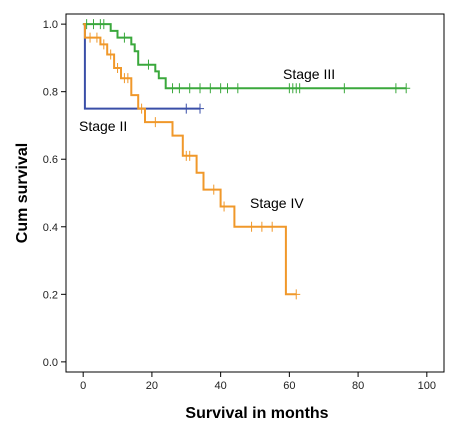 Image resolution: width=474 pixels, height=428 pixels. Describe the element at coordinates (50, 25) in the screenshot. I see `y-tick-label: 1.0` at that location.